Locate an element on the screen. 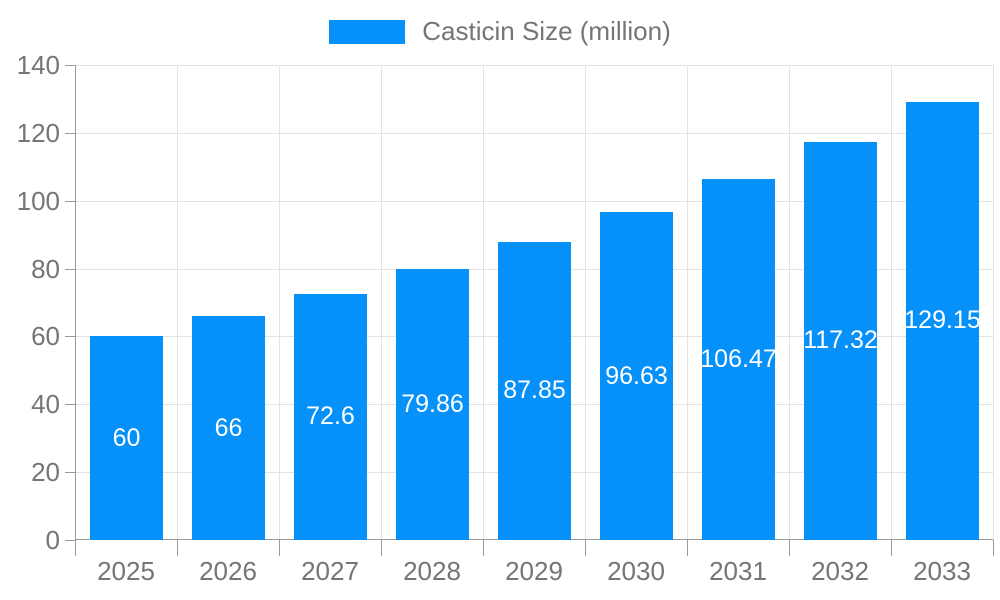 The image size is (1000, 600). y-axis-label: 80 is located at coordinates (45, 268).